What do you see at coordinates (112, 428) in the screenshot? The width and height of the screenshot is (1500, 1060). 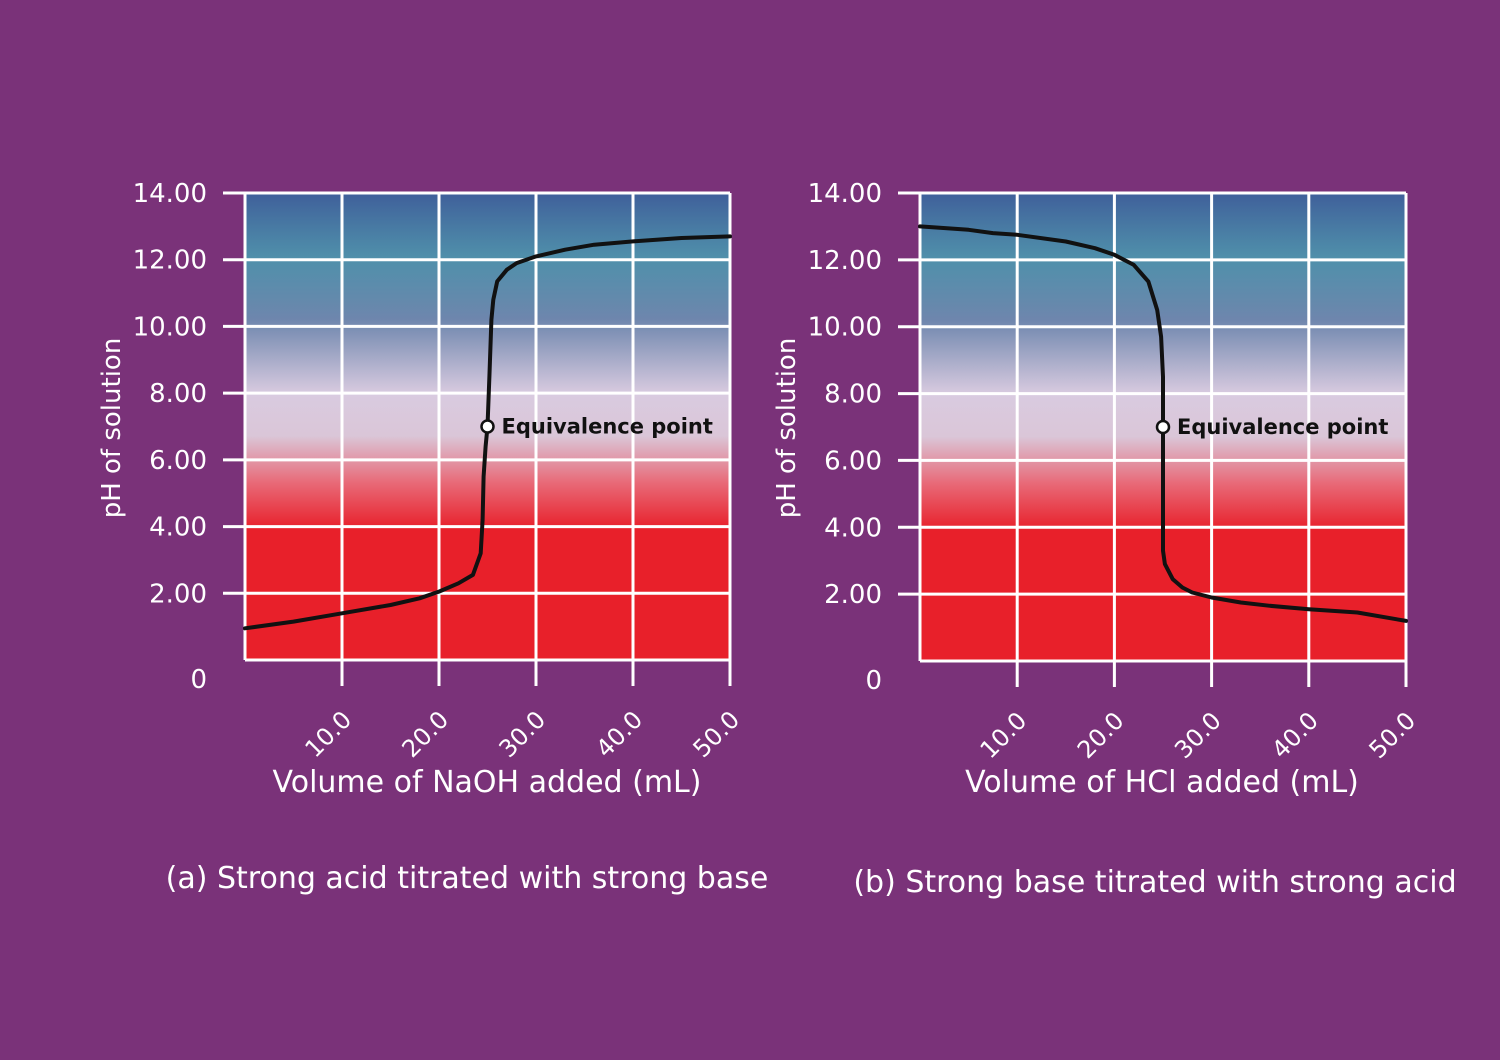 I see `chart-a-y-axis-title: pH of solution` at bounding box center [112, 428].